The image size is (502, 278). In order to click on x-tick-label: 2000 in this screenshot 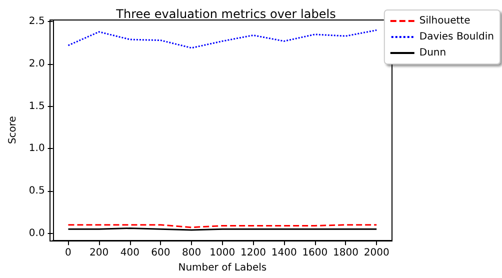, I will do `click(377, 253)`.